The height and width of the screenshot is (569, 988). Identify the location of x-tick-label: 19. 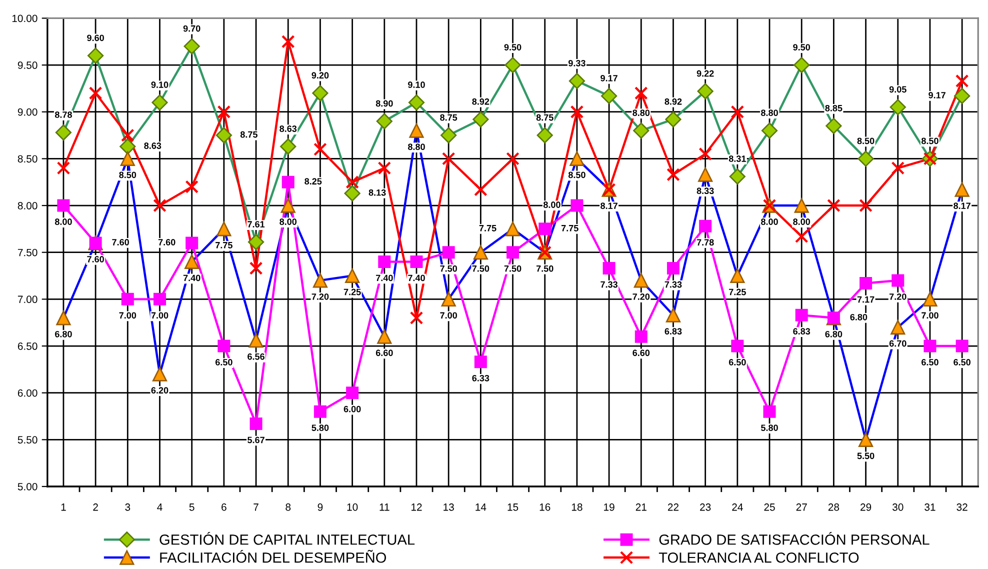
(609, 507).